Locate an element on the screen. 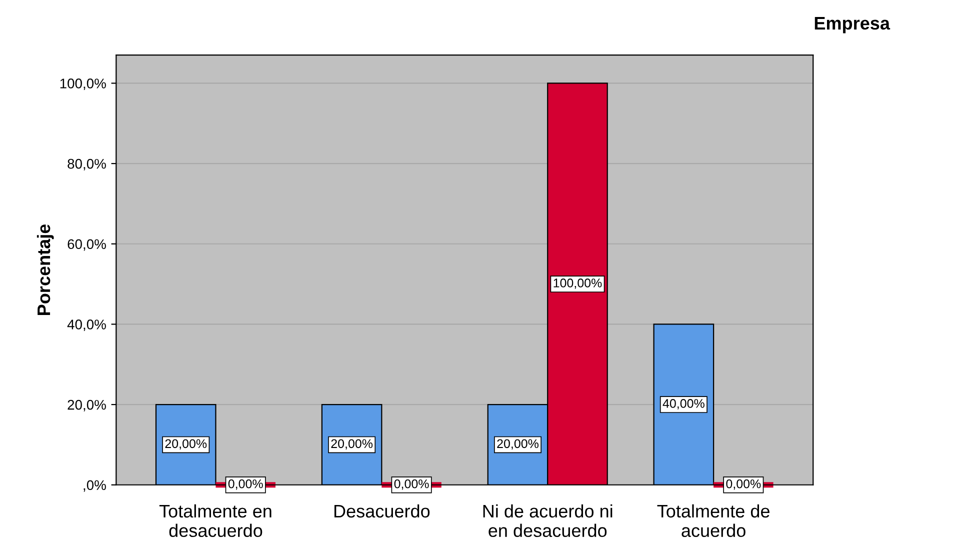 The width and height of the screenshot is (968, 551). y-tick-label: 20,0% is located at coordinates (87, 406).